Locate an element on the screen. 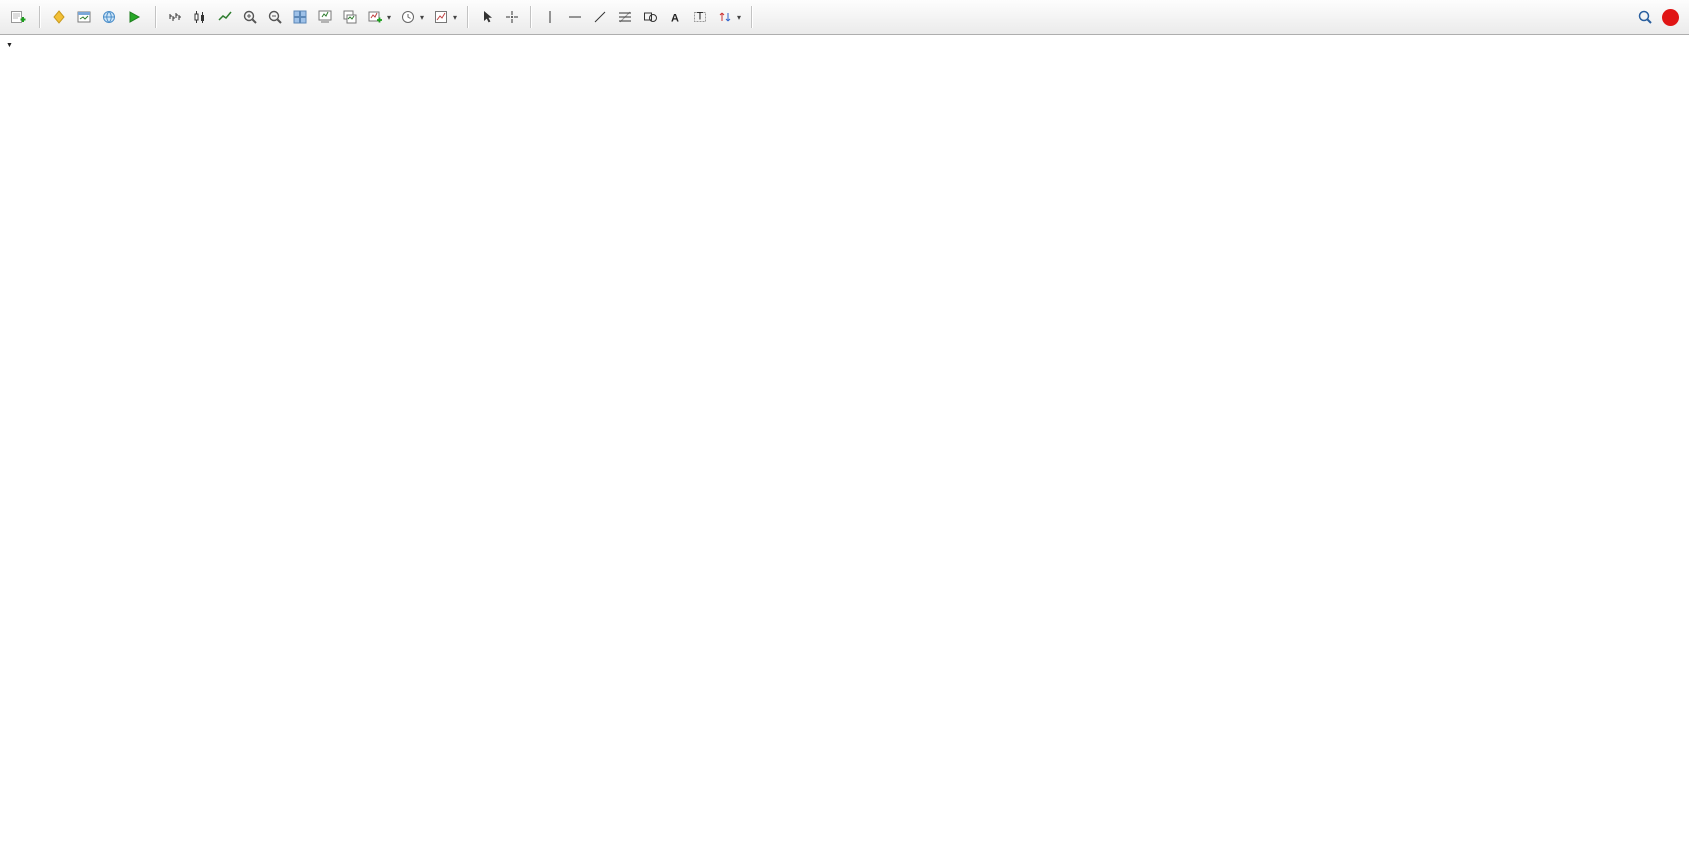 The width and height of the screenshot is (1689, 868). chart-window-icon is located at coordinates (84, 17).